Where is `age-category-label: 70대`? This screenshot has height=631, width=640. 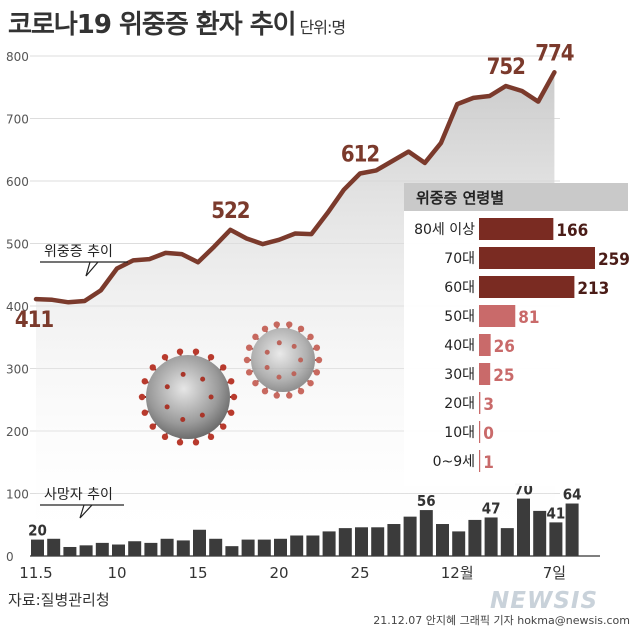 age-category-label: 70대 is located at coordinates (459, 259).